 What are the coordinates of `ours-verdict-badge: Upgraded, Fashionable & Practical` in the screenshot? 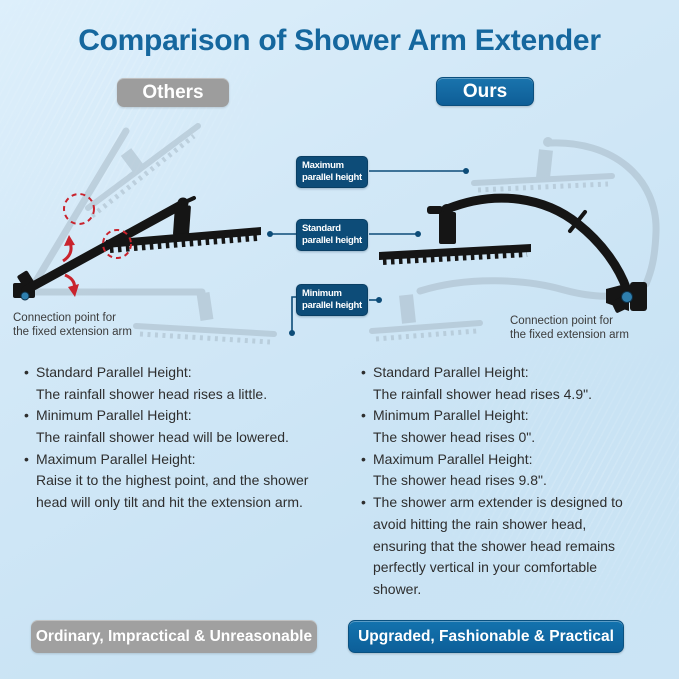 It's located at (486, 636).